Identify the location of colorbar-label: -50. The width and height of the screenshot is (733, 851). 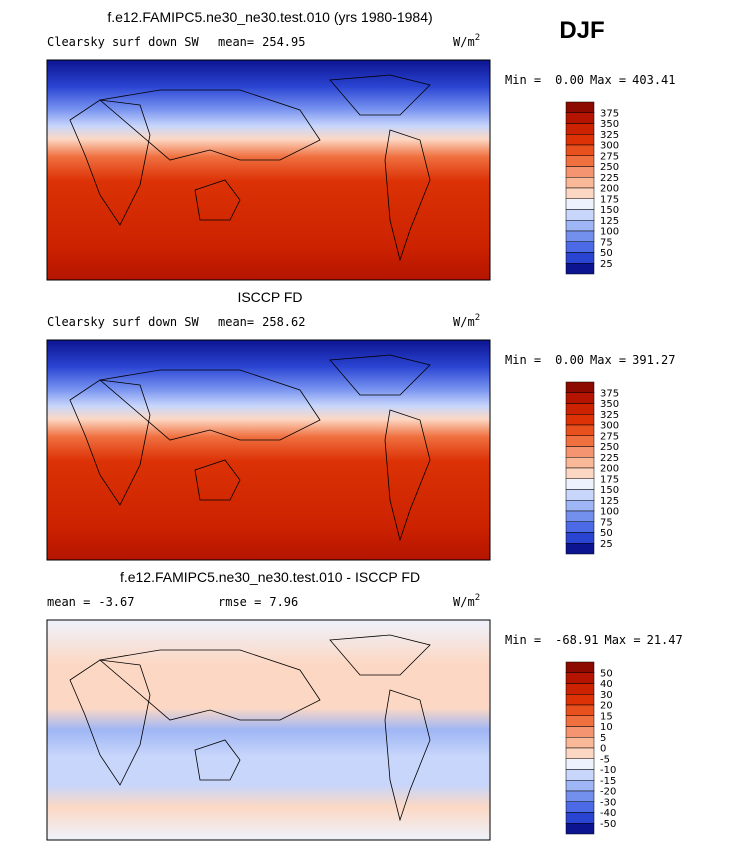
(608, 824).